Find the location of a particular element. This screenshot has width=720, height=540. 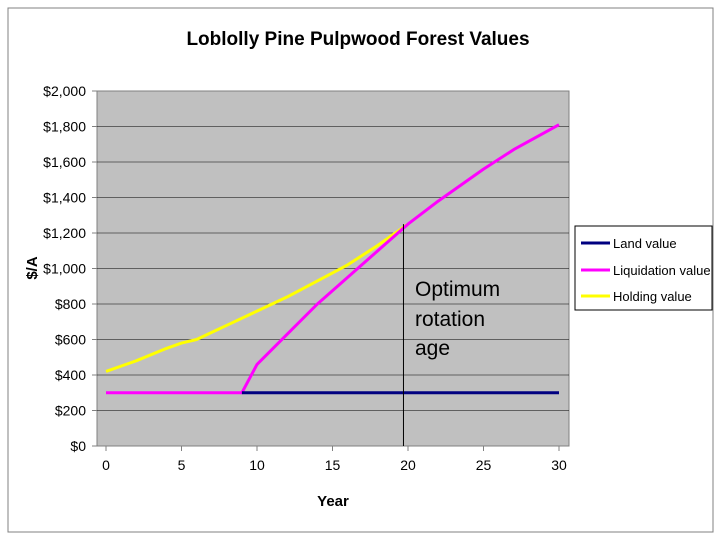

y-tick-label: $0 is located at coordinates (78, 446).